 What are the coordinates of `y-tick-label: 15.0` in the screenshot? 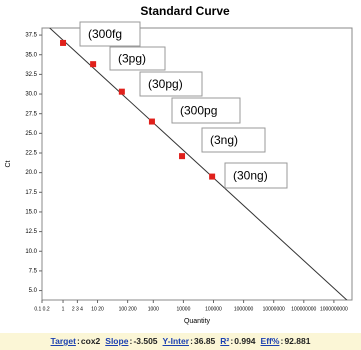 It's located at (31, 213).